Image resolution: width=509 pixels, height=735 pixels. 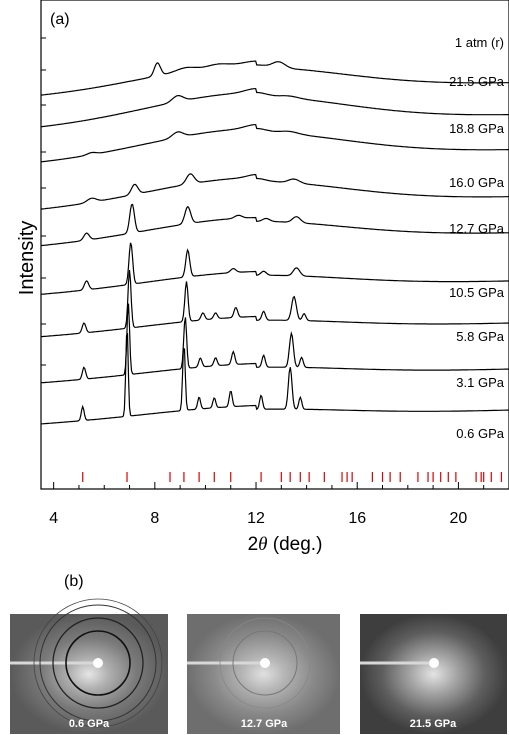 I want to click on trace-label: 3.1 GPa, so click(x=480, y=382).